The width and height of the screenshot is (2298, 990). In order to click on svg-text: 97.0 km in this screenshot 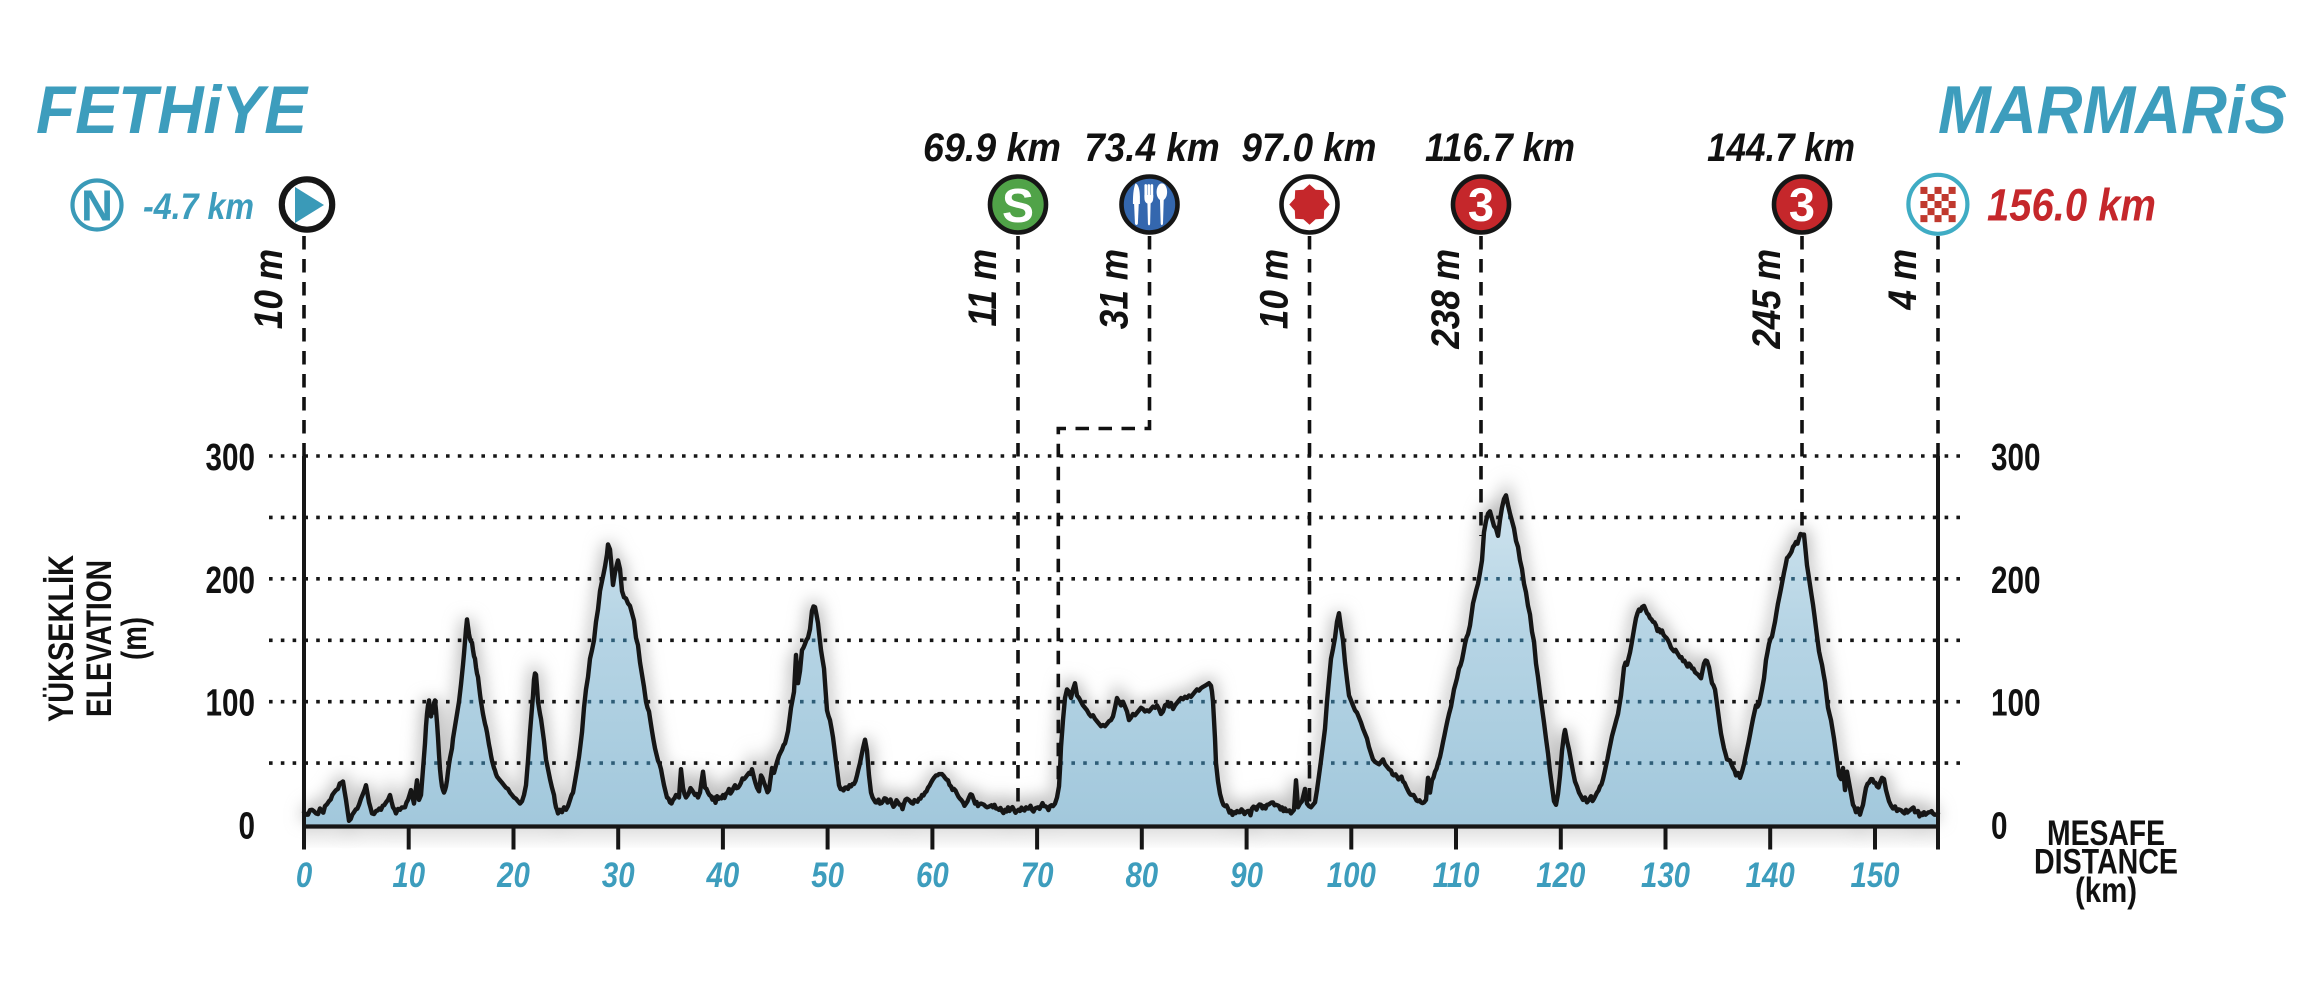, I will do `click(1308, 148)`.